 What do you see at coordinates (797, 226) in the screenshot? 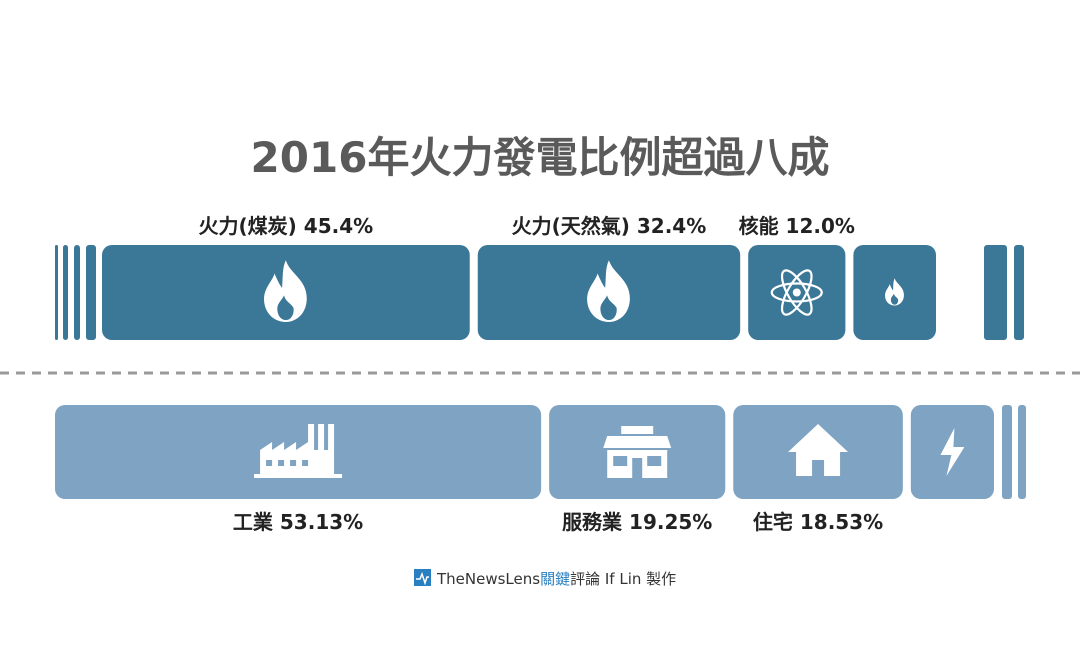
I see `segment-label: 核能 12.0%` at bounding box center [797, 226].